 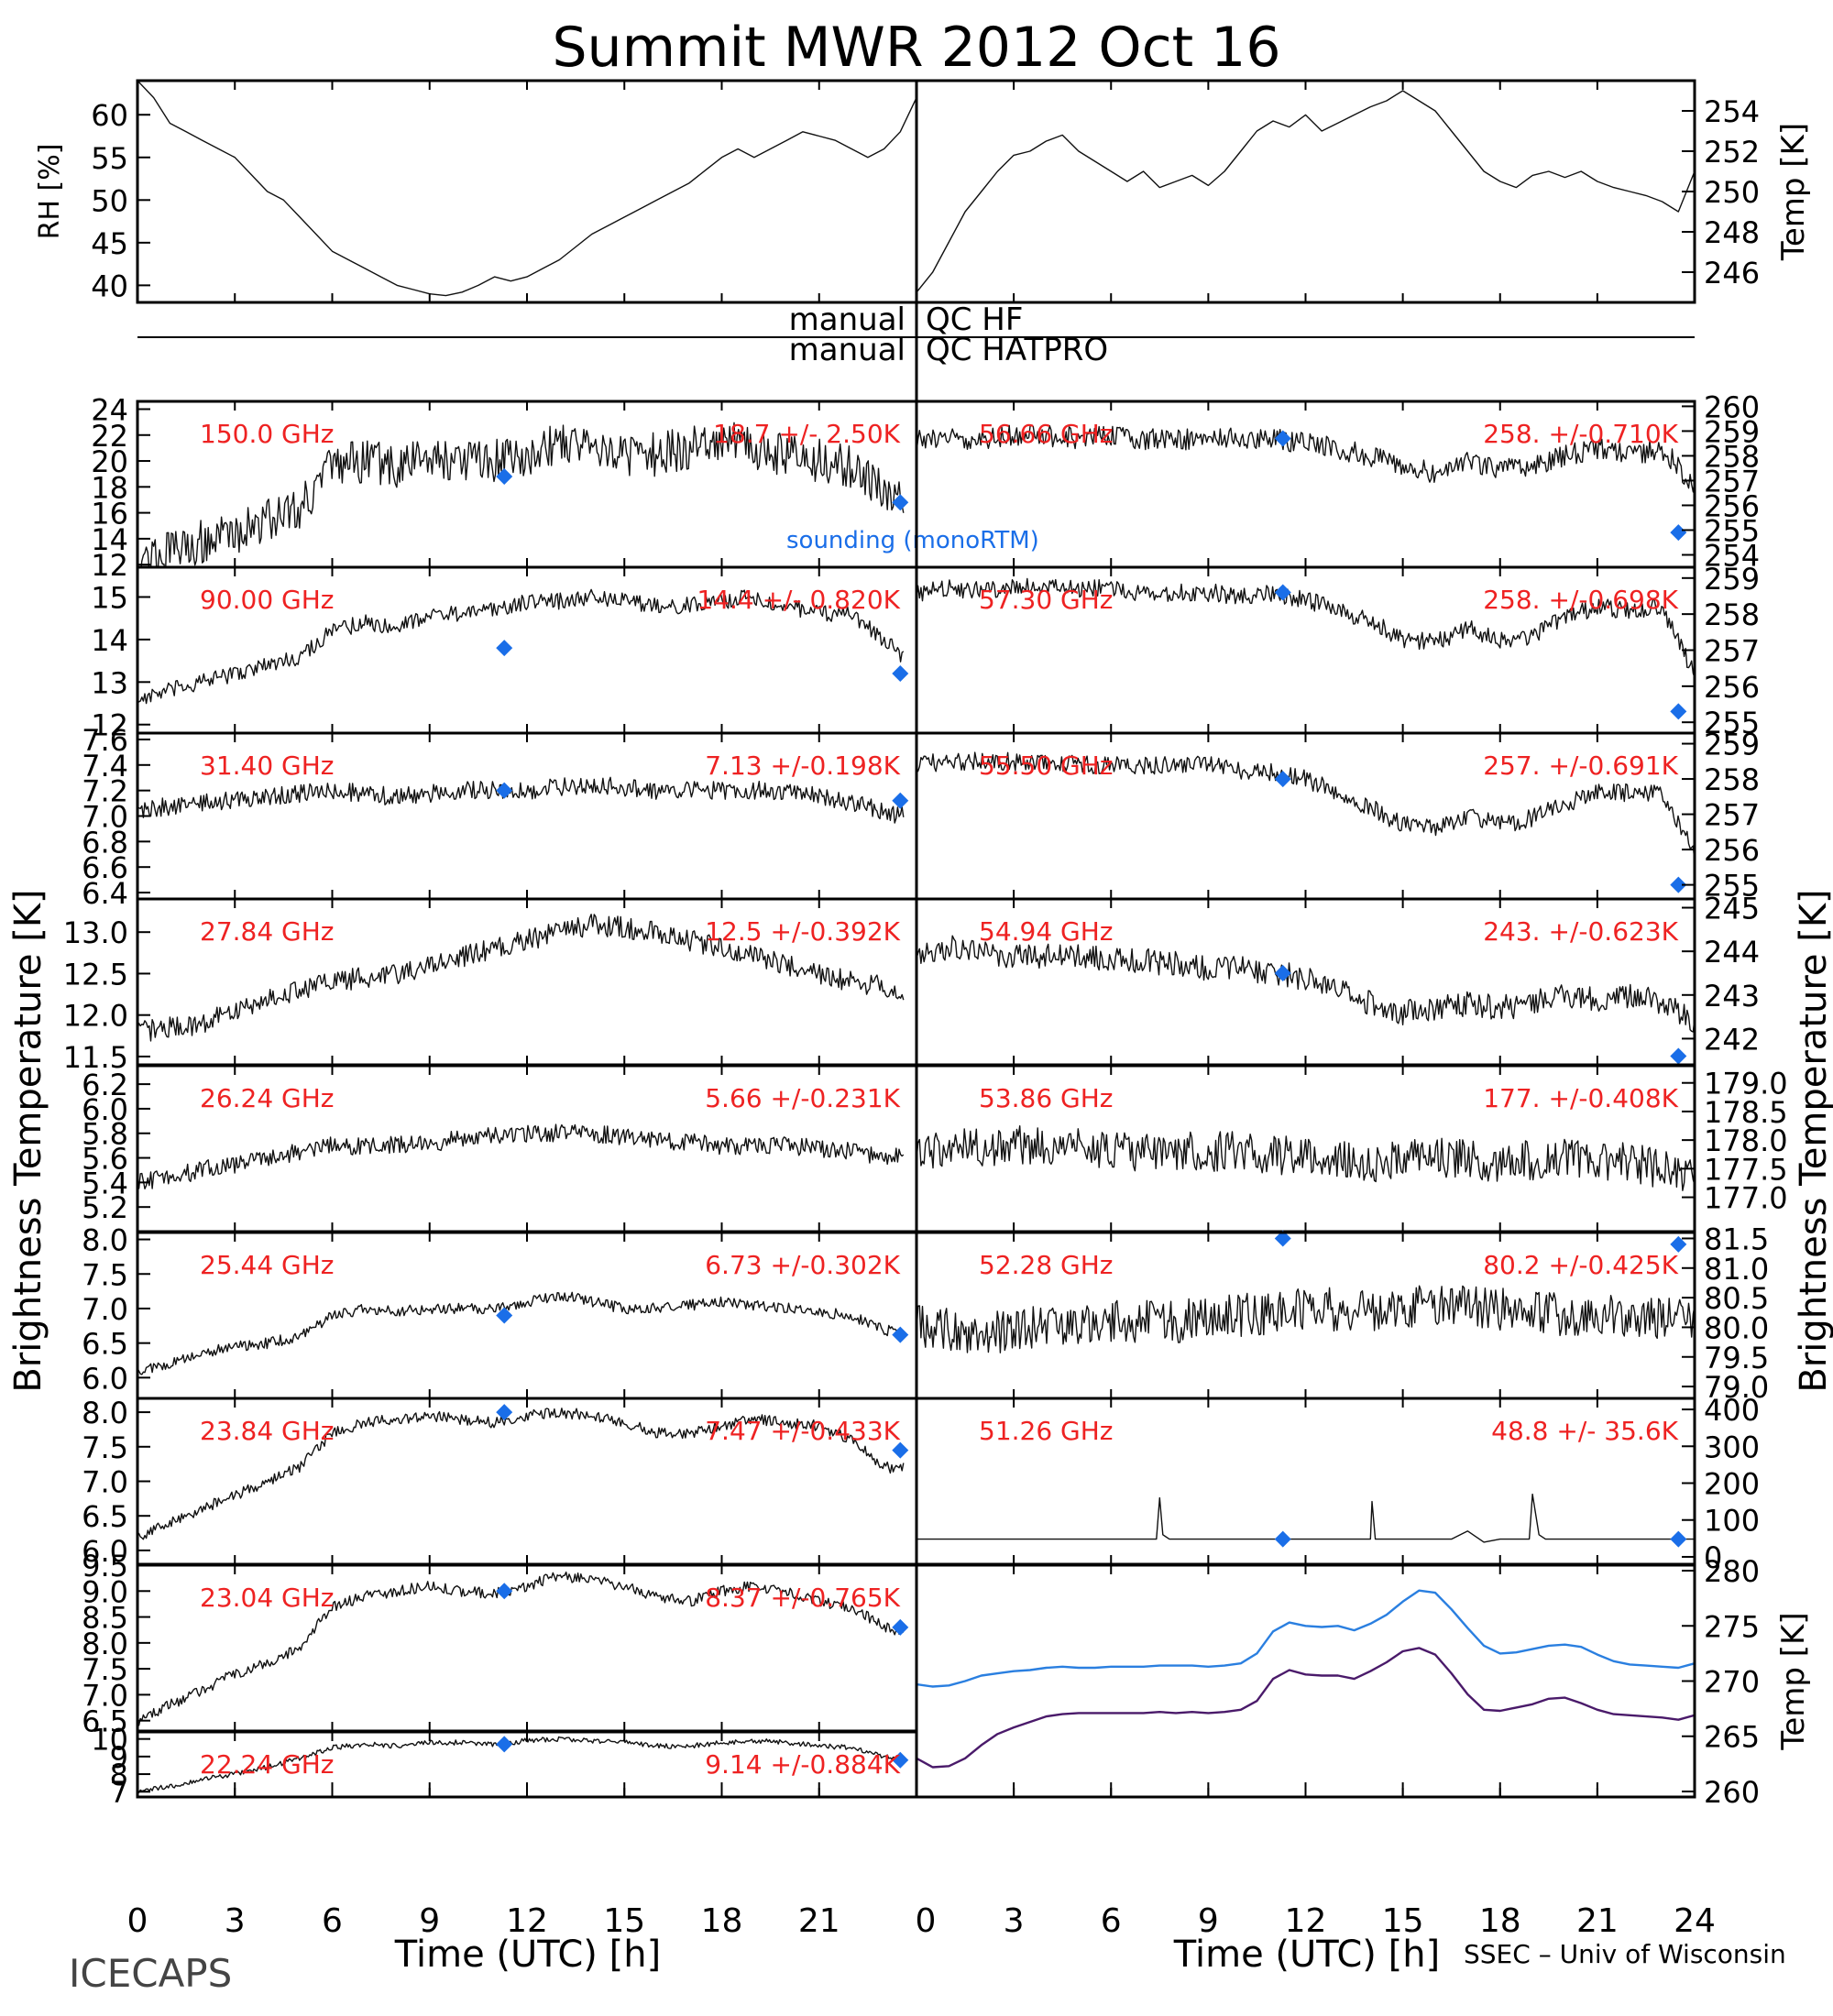 What do you see at coordinates (267, 766) in the screenshot?
I see `channel-frequency: 31.40 GHz` at bounding box center [267, 766].